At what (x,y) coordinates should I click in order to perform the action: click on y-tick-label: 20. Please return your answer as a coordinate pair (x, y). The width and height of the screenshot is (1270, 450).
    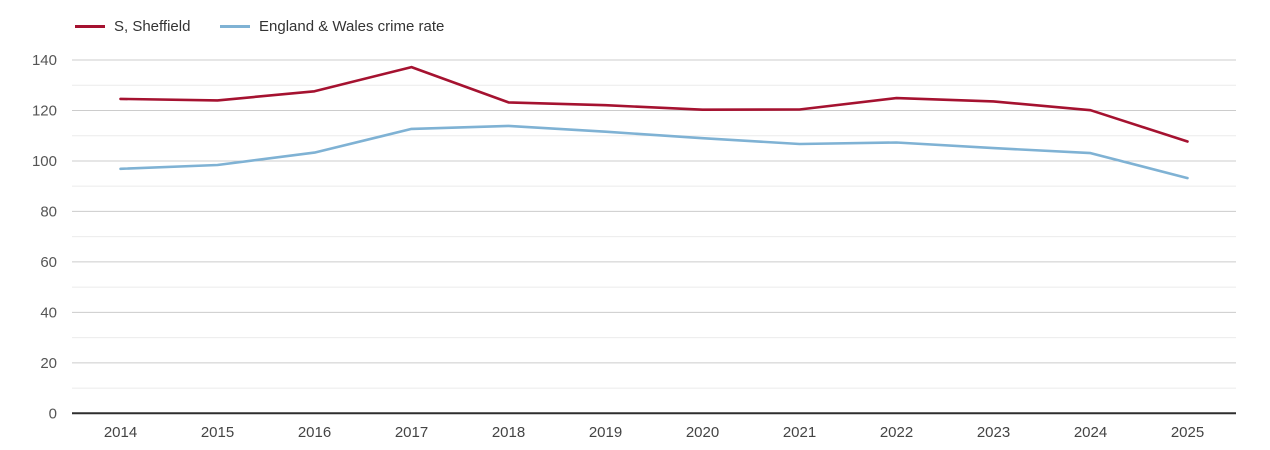
    Looking at the image, I should click on (48, 363).